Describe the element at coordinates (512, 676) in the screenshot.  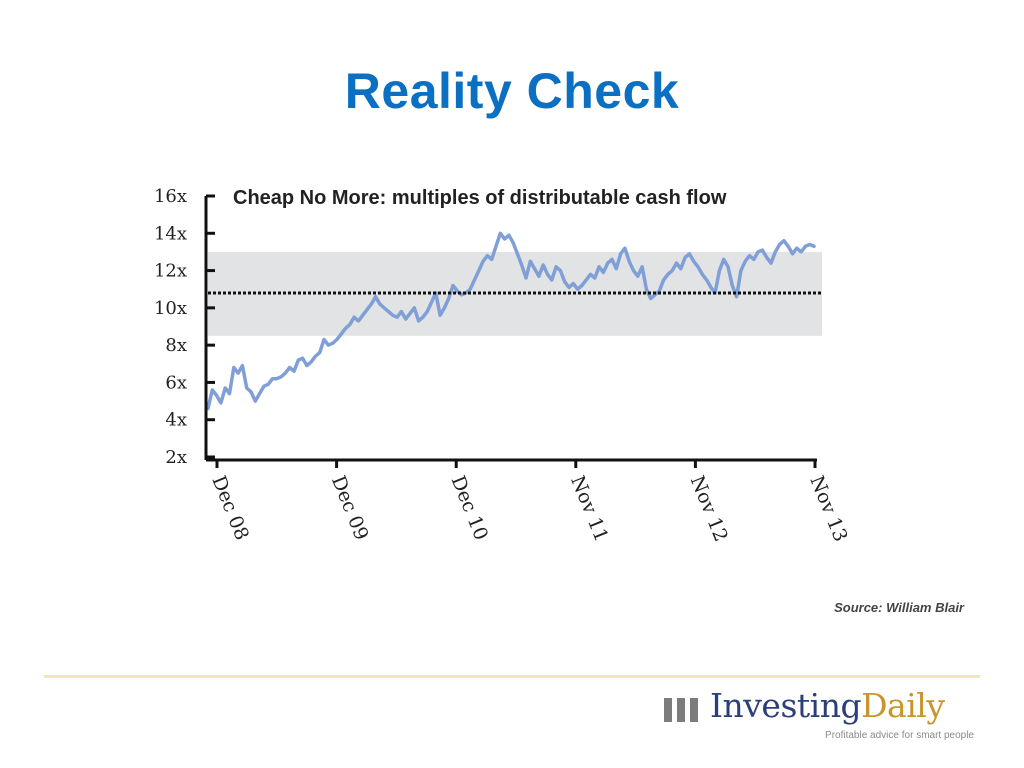
I see `footer-divider` at that location.